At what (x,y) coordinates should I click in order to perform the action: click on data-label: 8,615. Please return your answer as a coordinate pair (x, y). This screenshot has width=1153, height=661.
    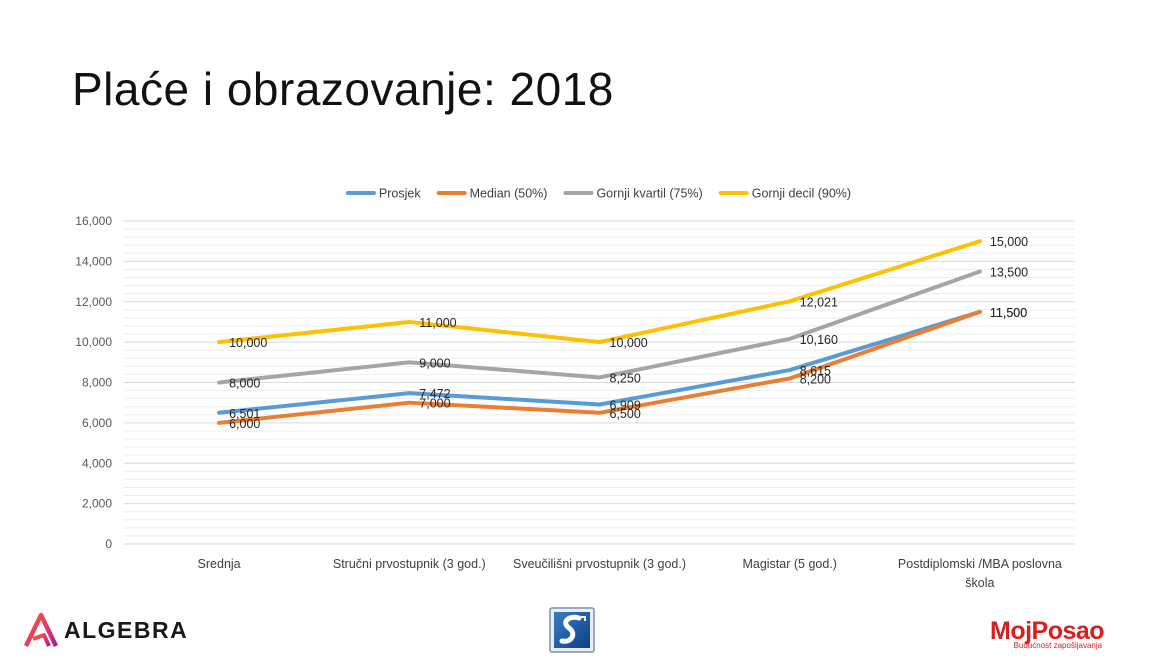
    Looking at the image, I should click on (815, 371).